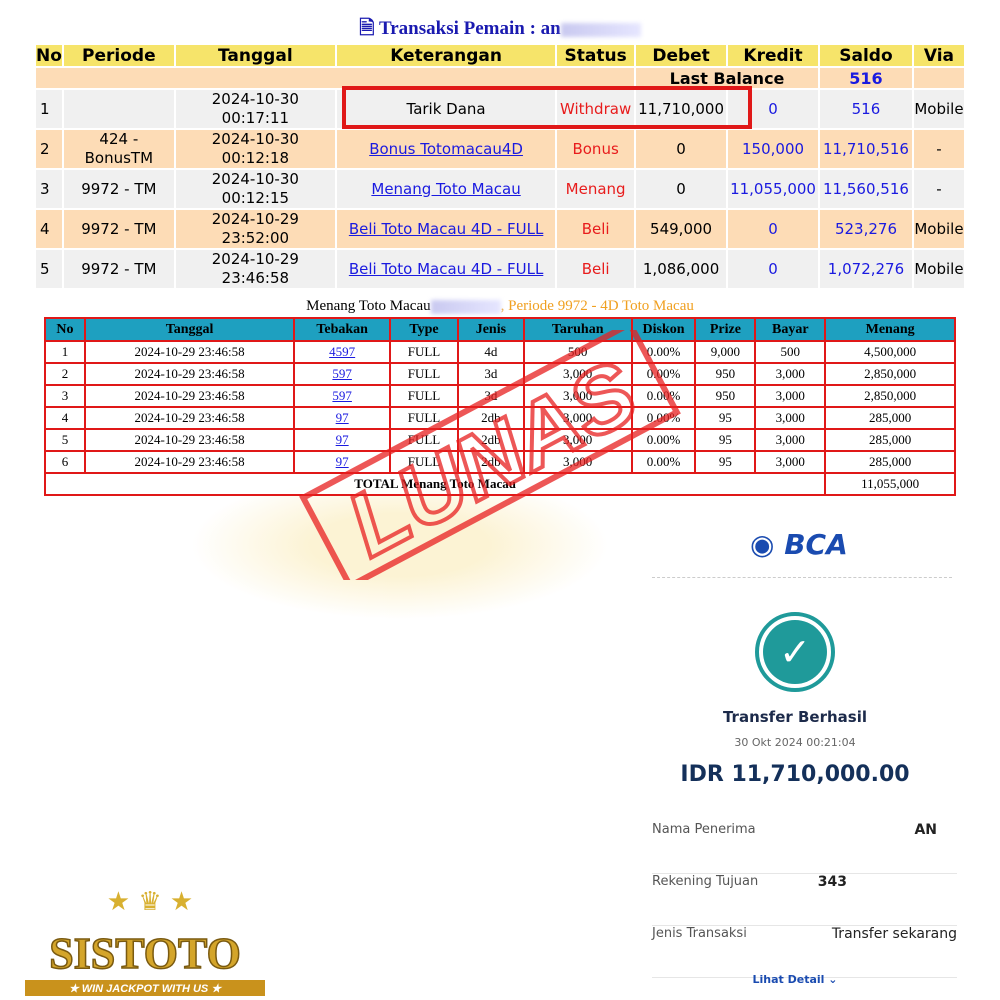 This screenshot has height=1000, width=1000. I want to click on col-saldo: Saldo, so click(866, 55).